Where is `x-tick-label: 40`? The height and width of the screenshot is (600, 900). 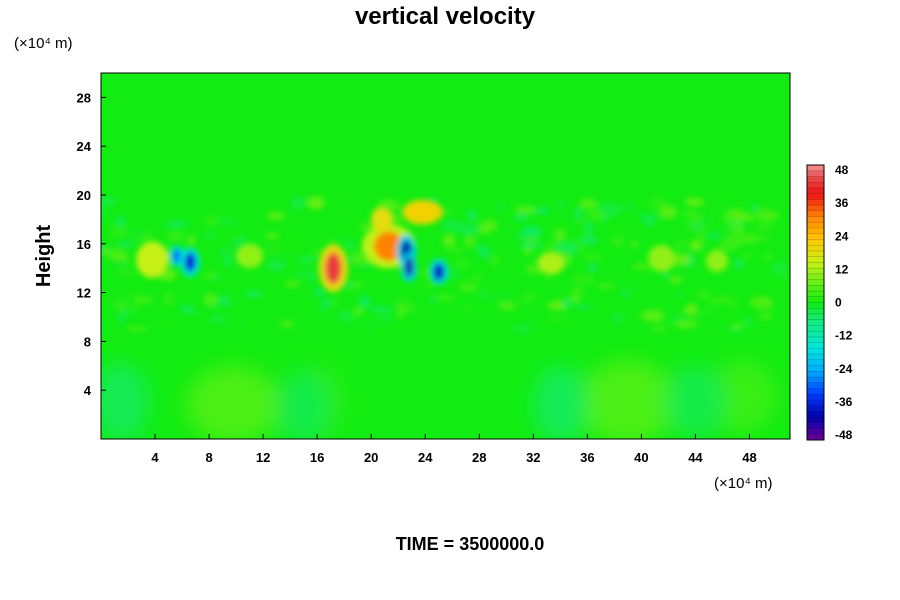
x-tick-label: 40 is located at coordinates (641, 457).